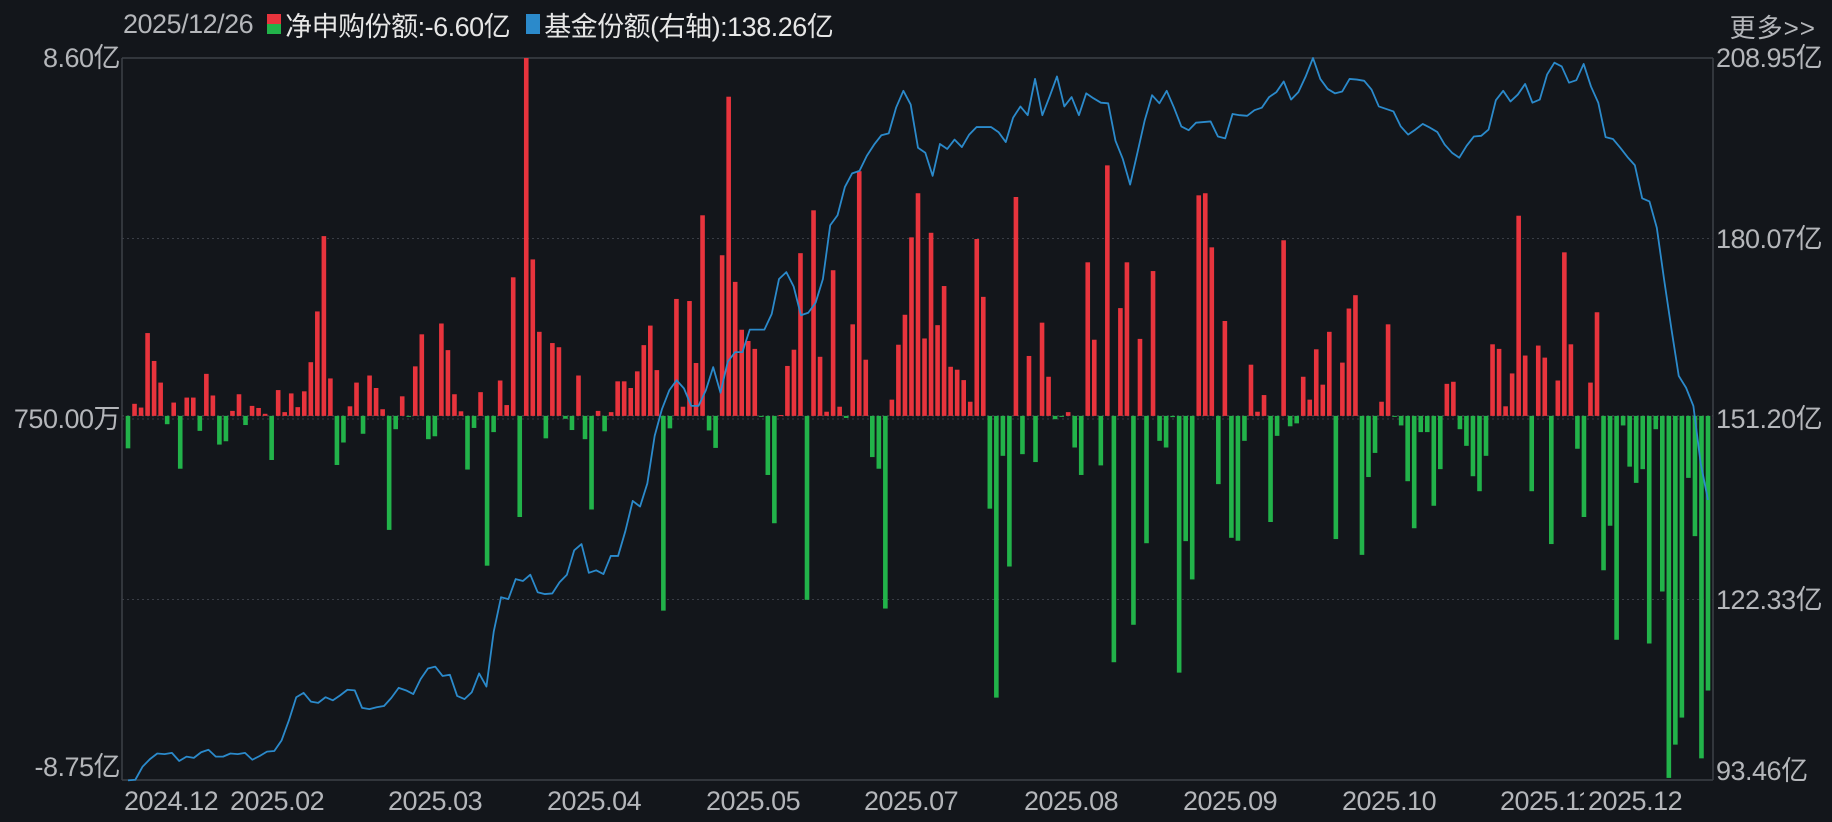  What do you see at coordinates (1772, 28) in the screenshot?
I see `more-link: 更多>>` at bounding box center [1772, 28].